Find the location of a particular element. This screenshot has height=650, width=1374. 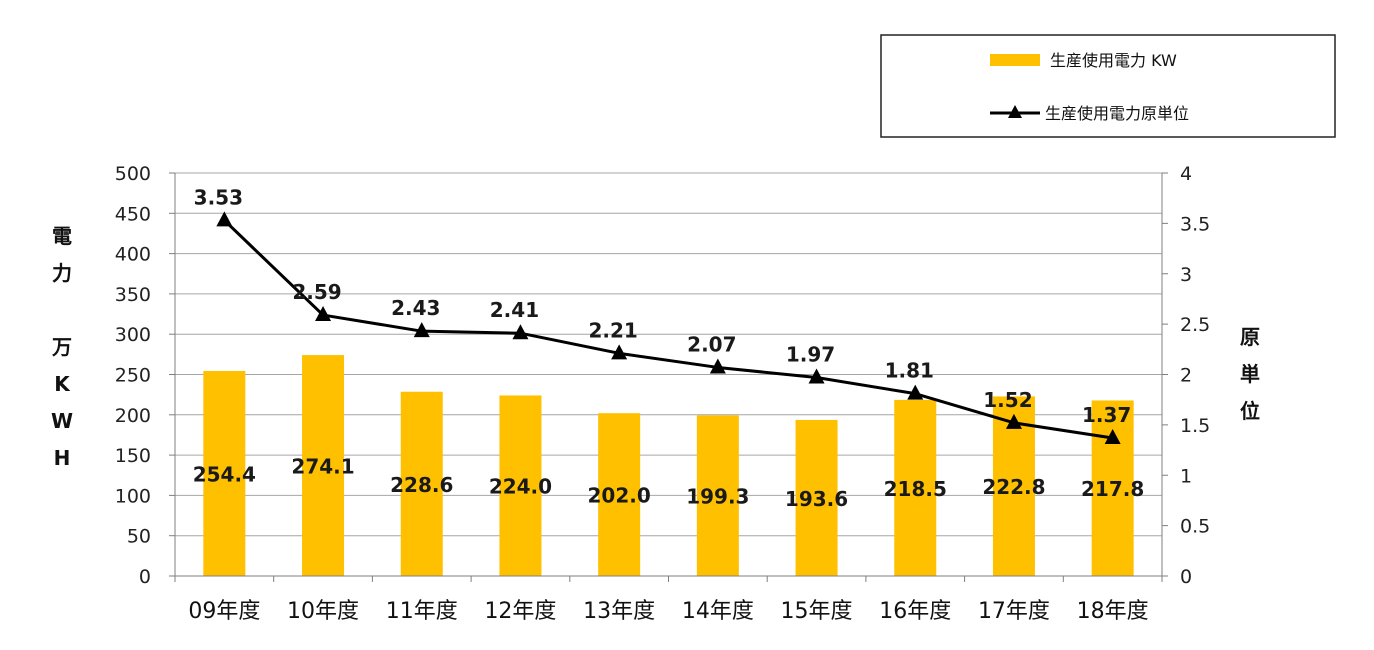

right-tick-label: 2.5 is located at coordinates (1195, 325).